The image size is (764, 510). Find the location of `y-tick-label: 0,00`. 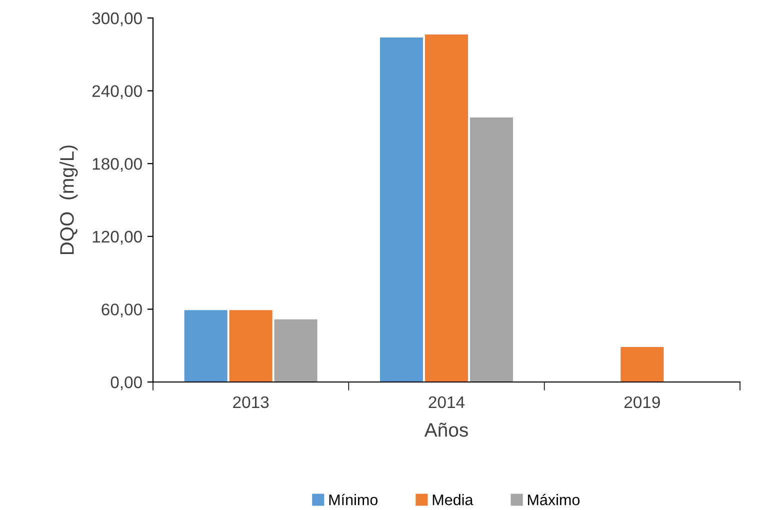

y-tick-label: 0,00 is located at coordinates (126, 383).